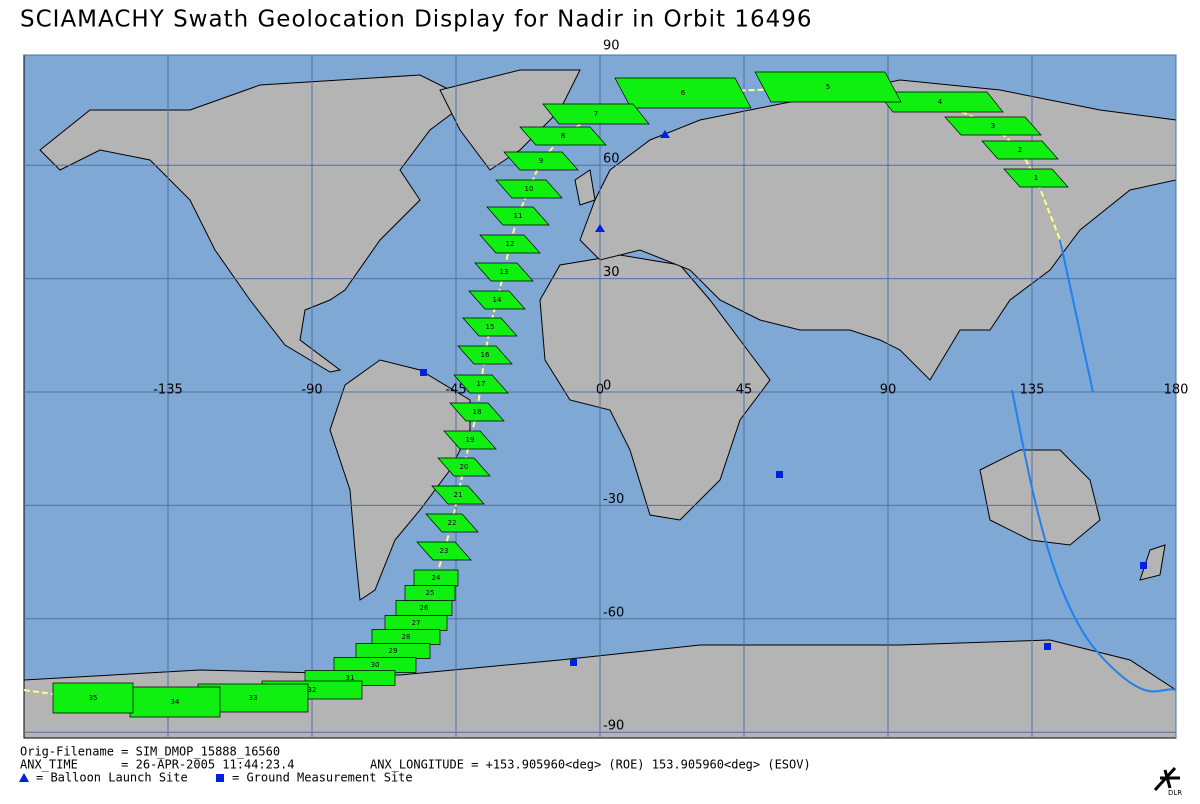  I want to click on swath-label: 23, so click(444, 551).